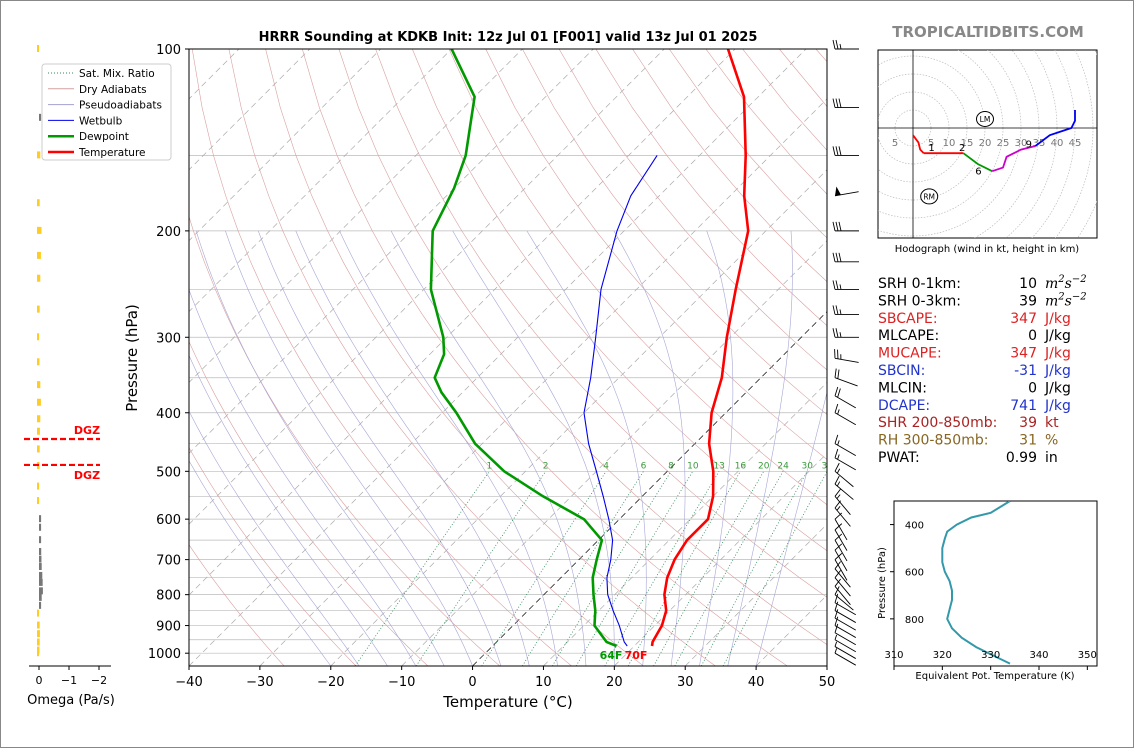 This screenshot has width=1134, height=753. What do you see at coordinates (847, 352) in the screenshot?
I see `wind-barbs` at bounding box center [847, 352].